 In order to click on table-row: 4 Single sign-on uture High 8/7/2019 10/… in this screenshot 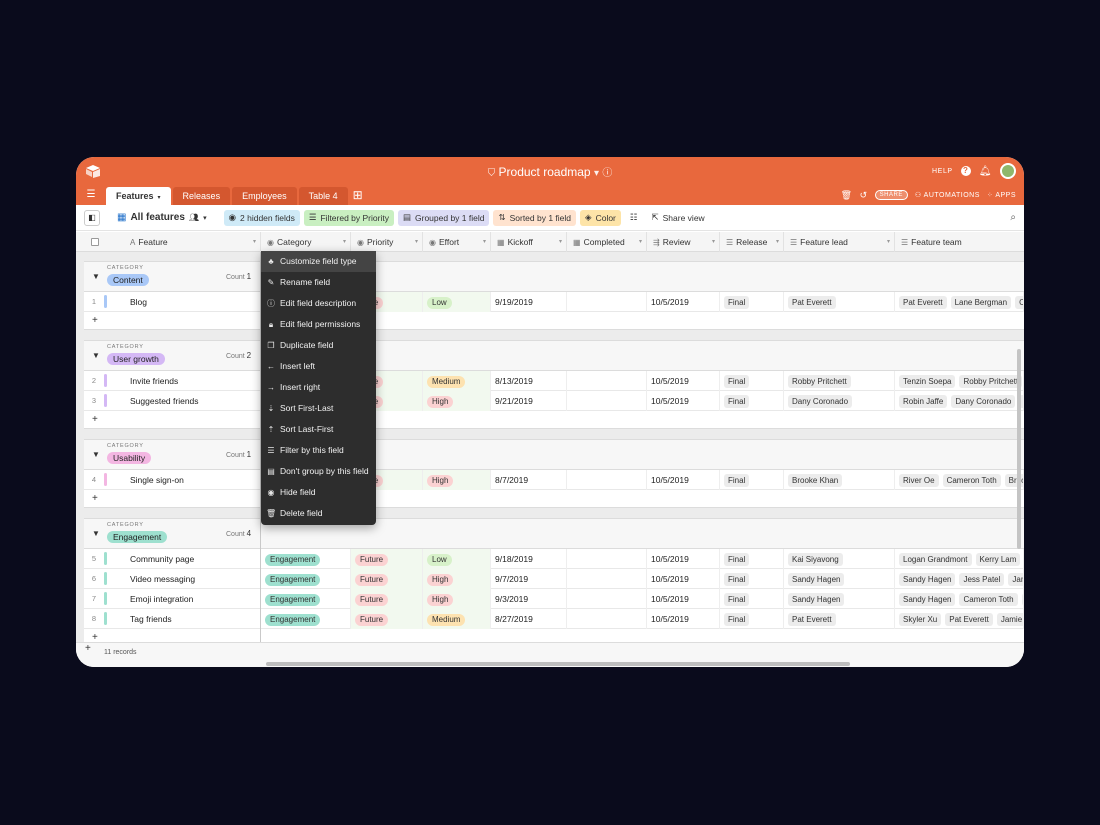, I will do `click(554, 480)`.